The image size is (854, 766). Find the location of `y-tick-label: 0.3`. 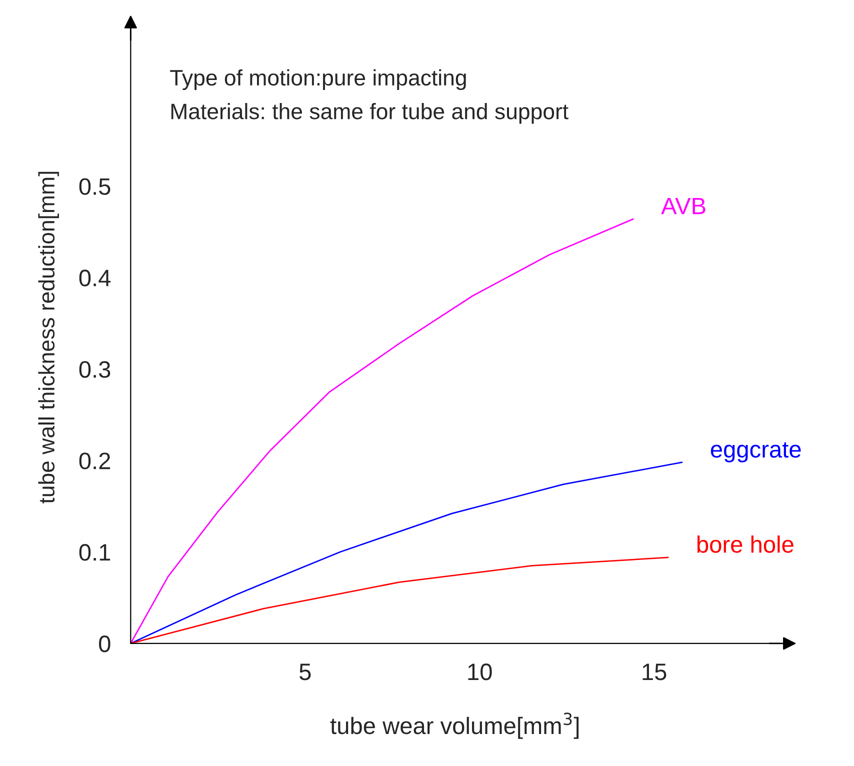

y-tick-label: 0.3 is located at coordinates (94, 369).